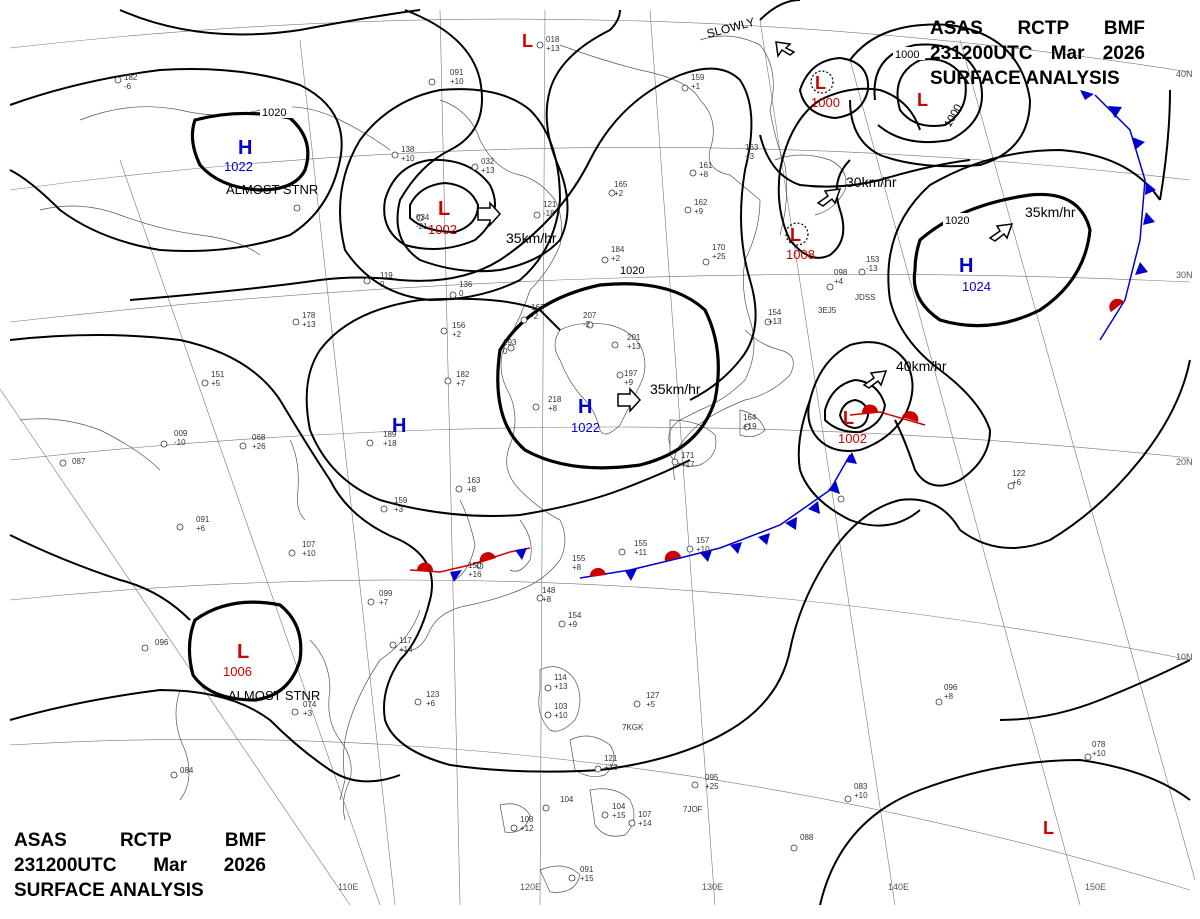  Describe the element at coordinates (585, 407) in the screenshot. I see `high-center-symbol: H` at that location.